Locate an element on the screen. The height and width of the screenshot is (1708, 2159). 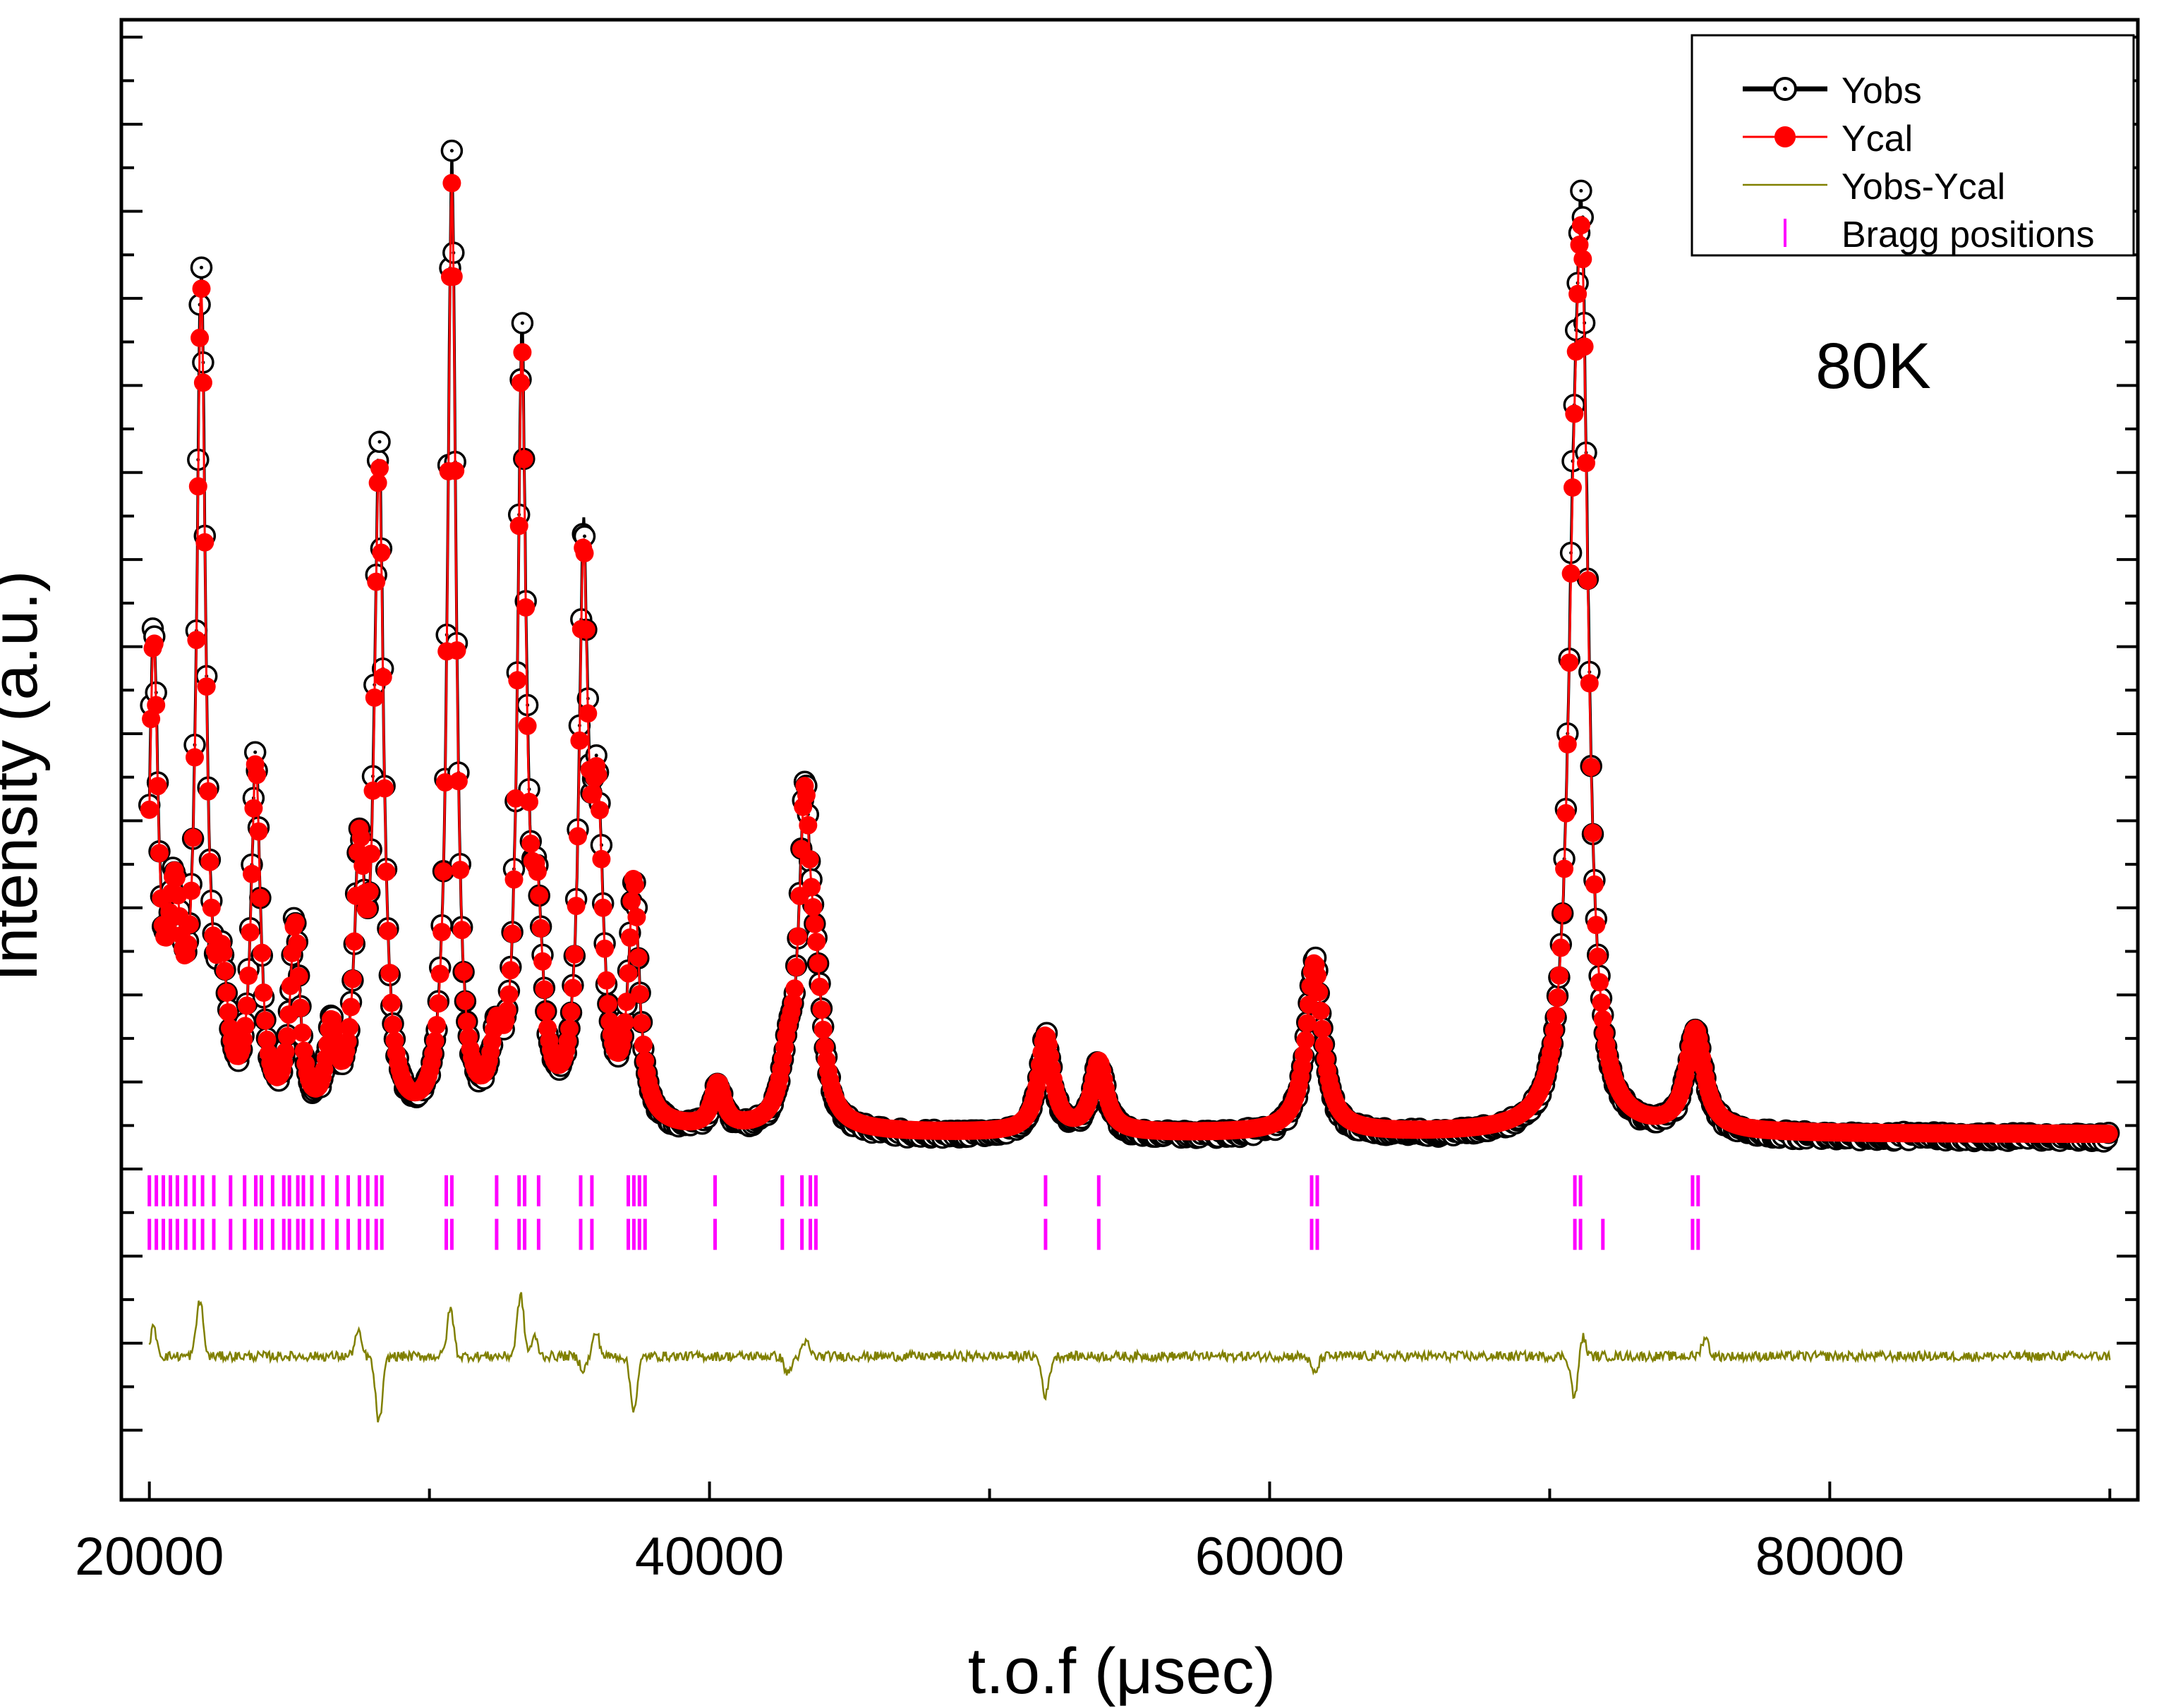
legend-label: Ycal is located at coordinates (1877, 139).